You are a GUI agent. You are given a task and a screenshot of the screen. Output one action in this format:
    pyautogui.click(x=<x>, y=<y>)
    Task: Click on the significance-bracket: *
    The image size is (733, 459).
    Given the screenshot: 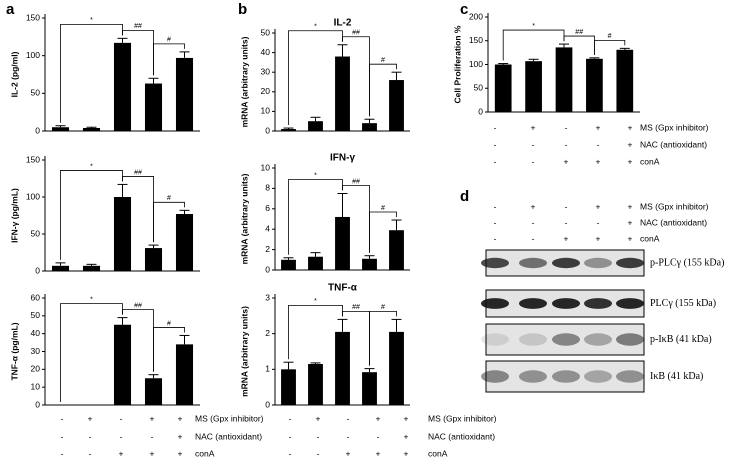 What is the action you would take?
    pyautogui.click(x=533, y=42)
    